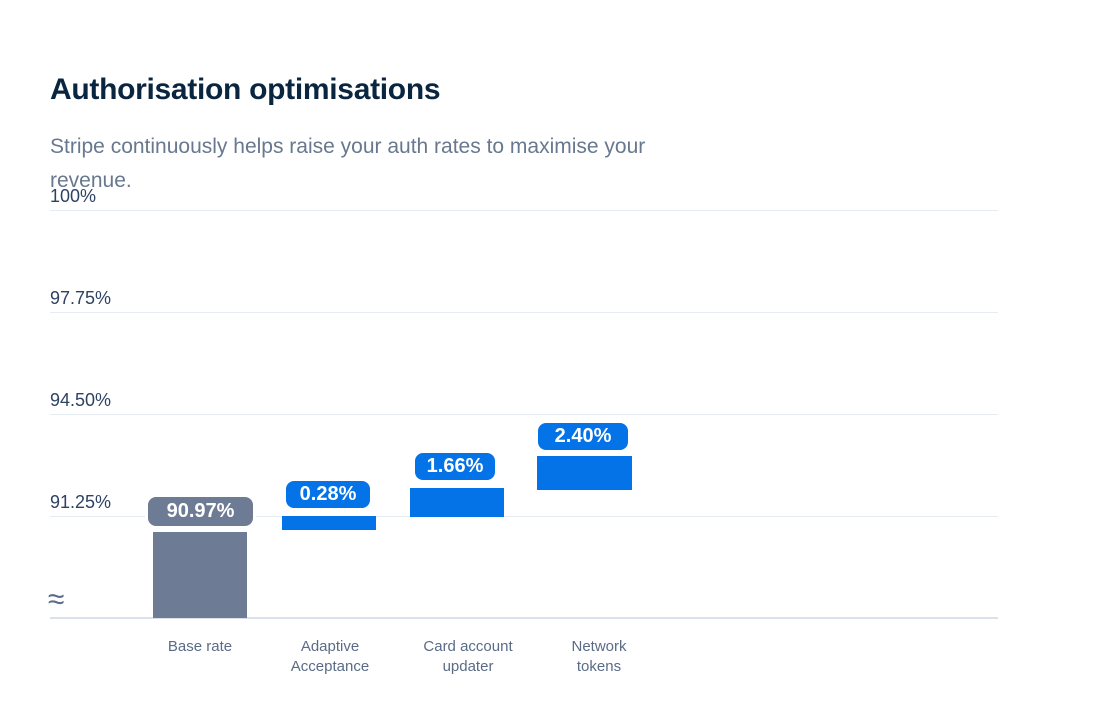  What do you see at coordinates (468, 657) in the screenshot?
I see `category-label-card-account-updater: Card account updater` at bounding box center [468, 657].